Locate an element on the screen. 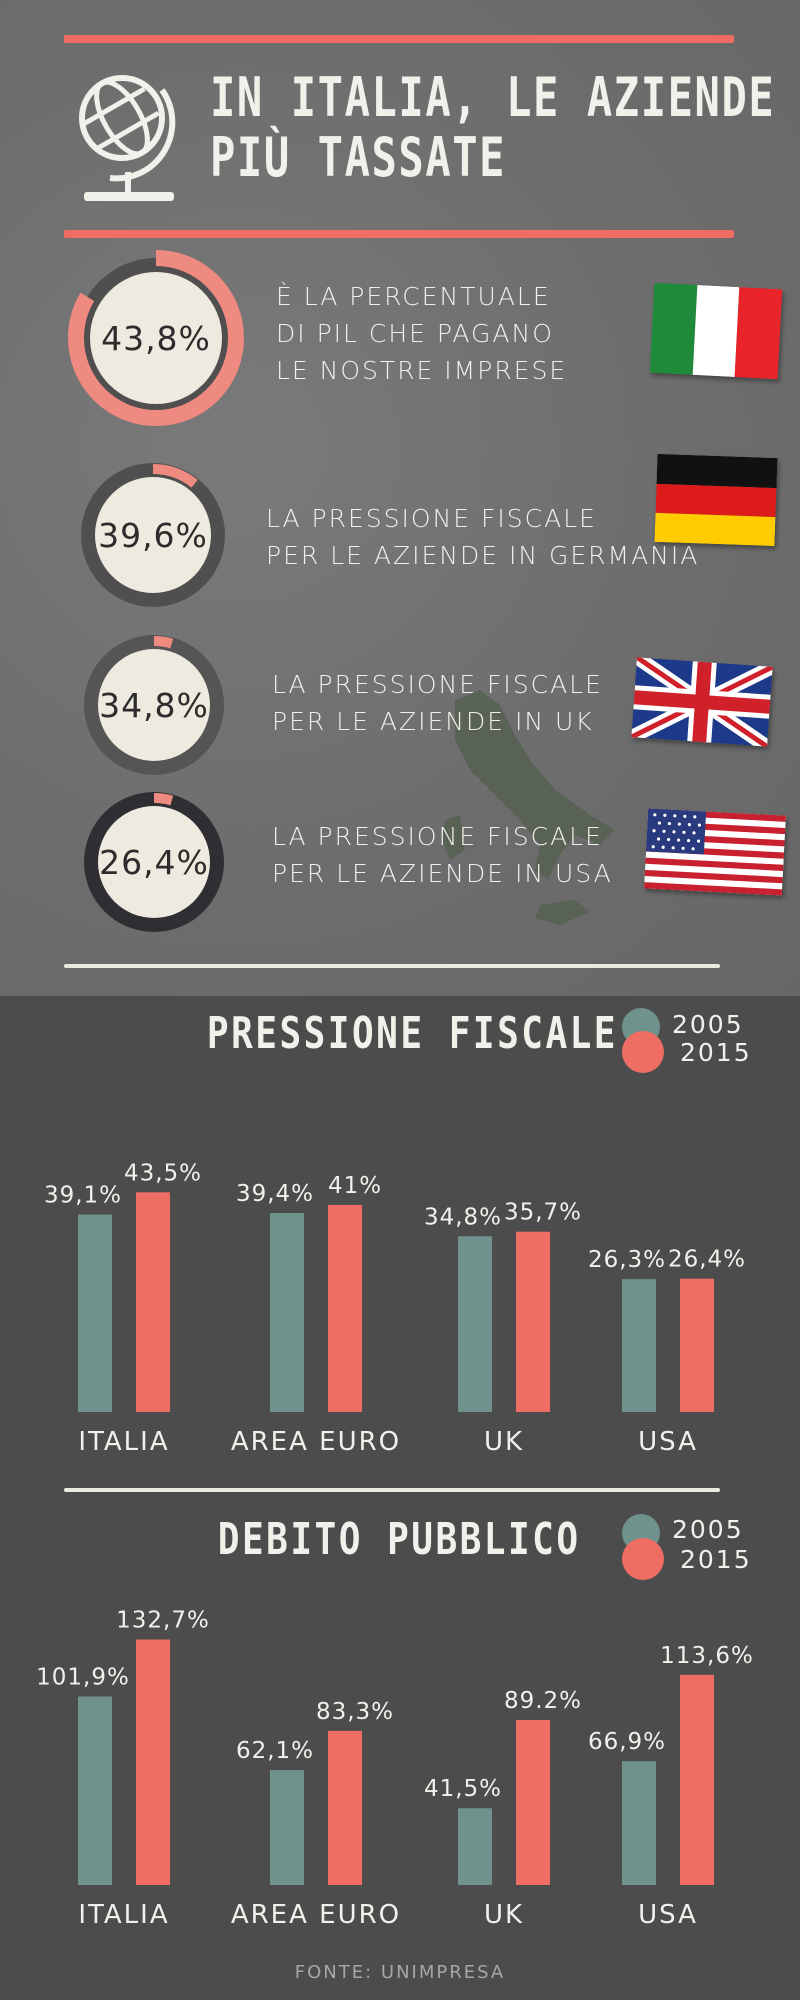 The height and width of the screenshot is (2000, 800). title-rule-top is located at coordinates (399, 39).